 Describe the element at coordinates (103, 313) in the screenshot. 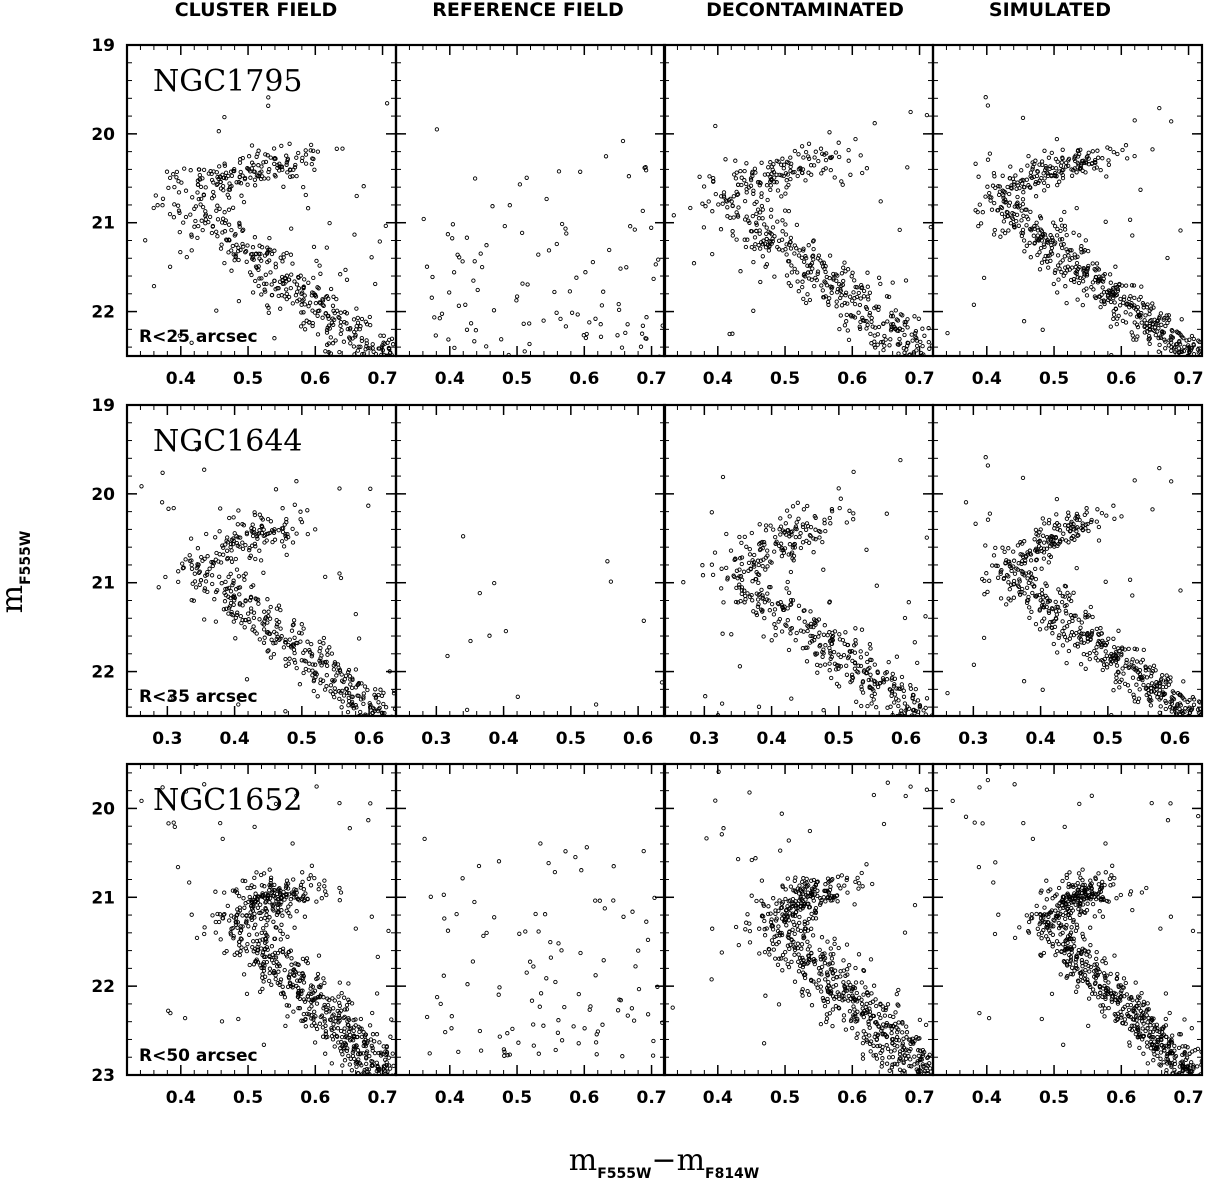

I see `y-tick-label: 22` at that location.